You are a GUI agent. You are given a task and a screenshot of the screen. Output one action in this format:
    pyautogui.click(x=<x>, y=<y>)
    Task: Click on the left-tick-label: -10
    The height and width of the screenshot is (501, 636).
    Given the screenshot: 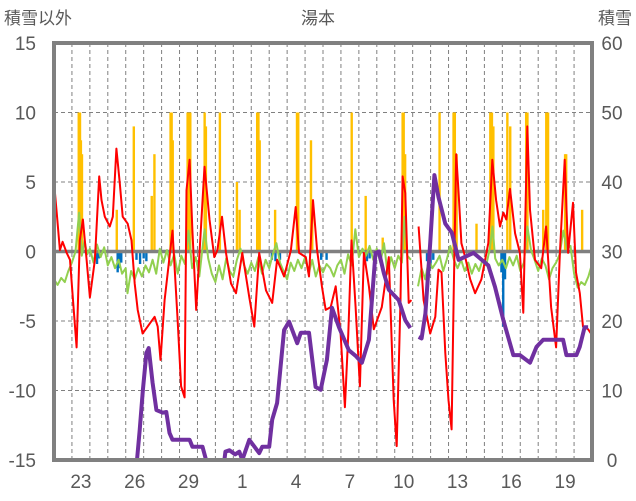 What is the action you would take?
    pyautogui.click(x=22, y=392)
    